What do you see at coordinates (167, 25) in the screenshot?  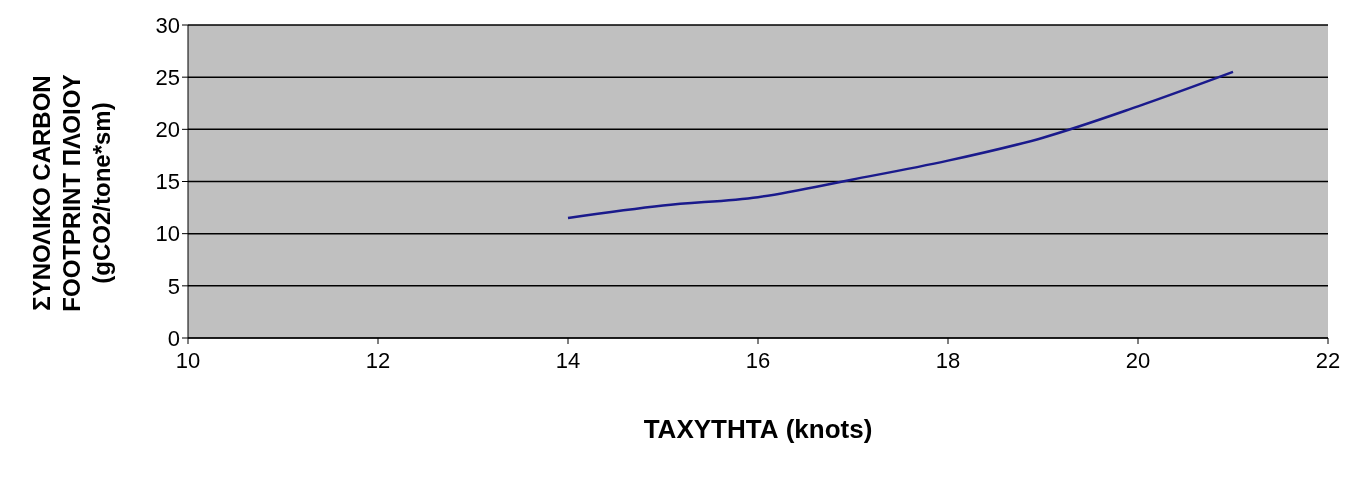 I see `y-tick-label: 30` at bounding box center [167, 25].